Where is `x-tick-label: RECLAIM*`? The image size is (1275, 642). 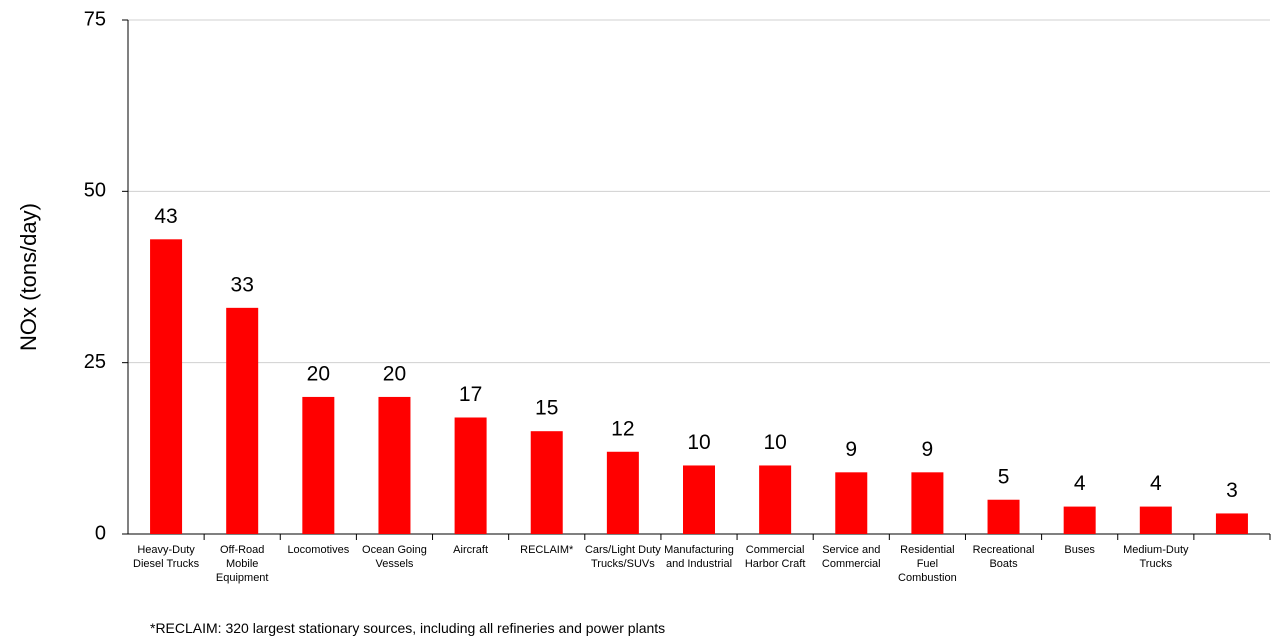
x-tick-label: RECLAIM* is located at coordinates (547, 550).